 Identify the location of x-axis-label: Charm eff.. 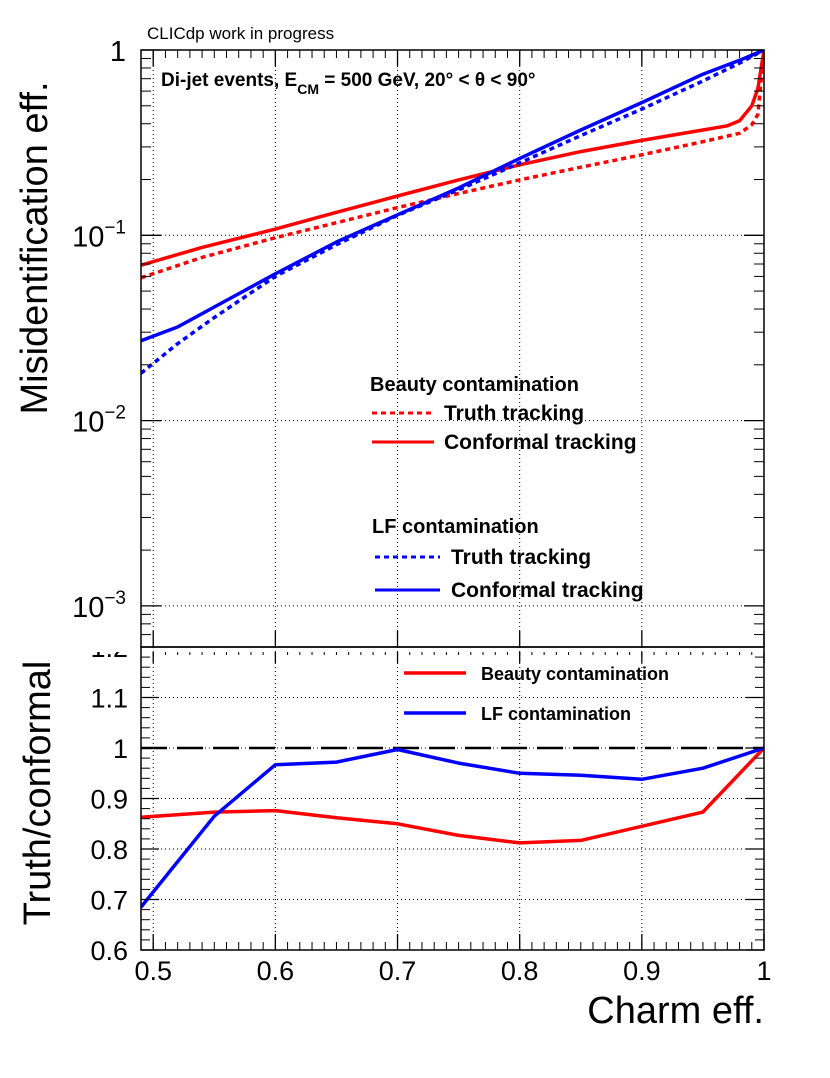
(675, 1011).